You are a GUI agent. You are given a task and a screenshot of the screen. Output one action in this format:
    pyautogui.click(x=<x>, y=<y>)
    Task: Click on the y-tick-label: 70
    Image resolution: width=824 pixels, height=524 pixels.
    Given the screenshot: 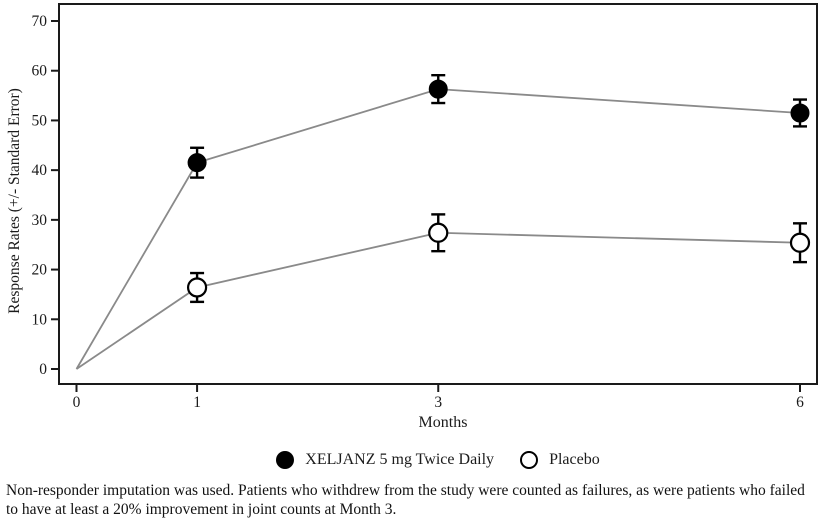 What is the action you would take?
    pyautogui.click(x=40, y=21)
    